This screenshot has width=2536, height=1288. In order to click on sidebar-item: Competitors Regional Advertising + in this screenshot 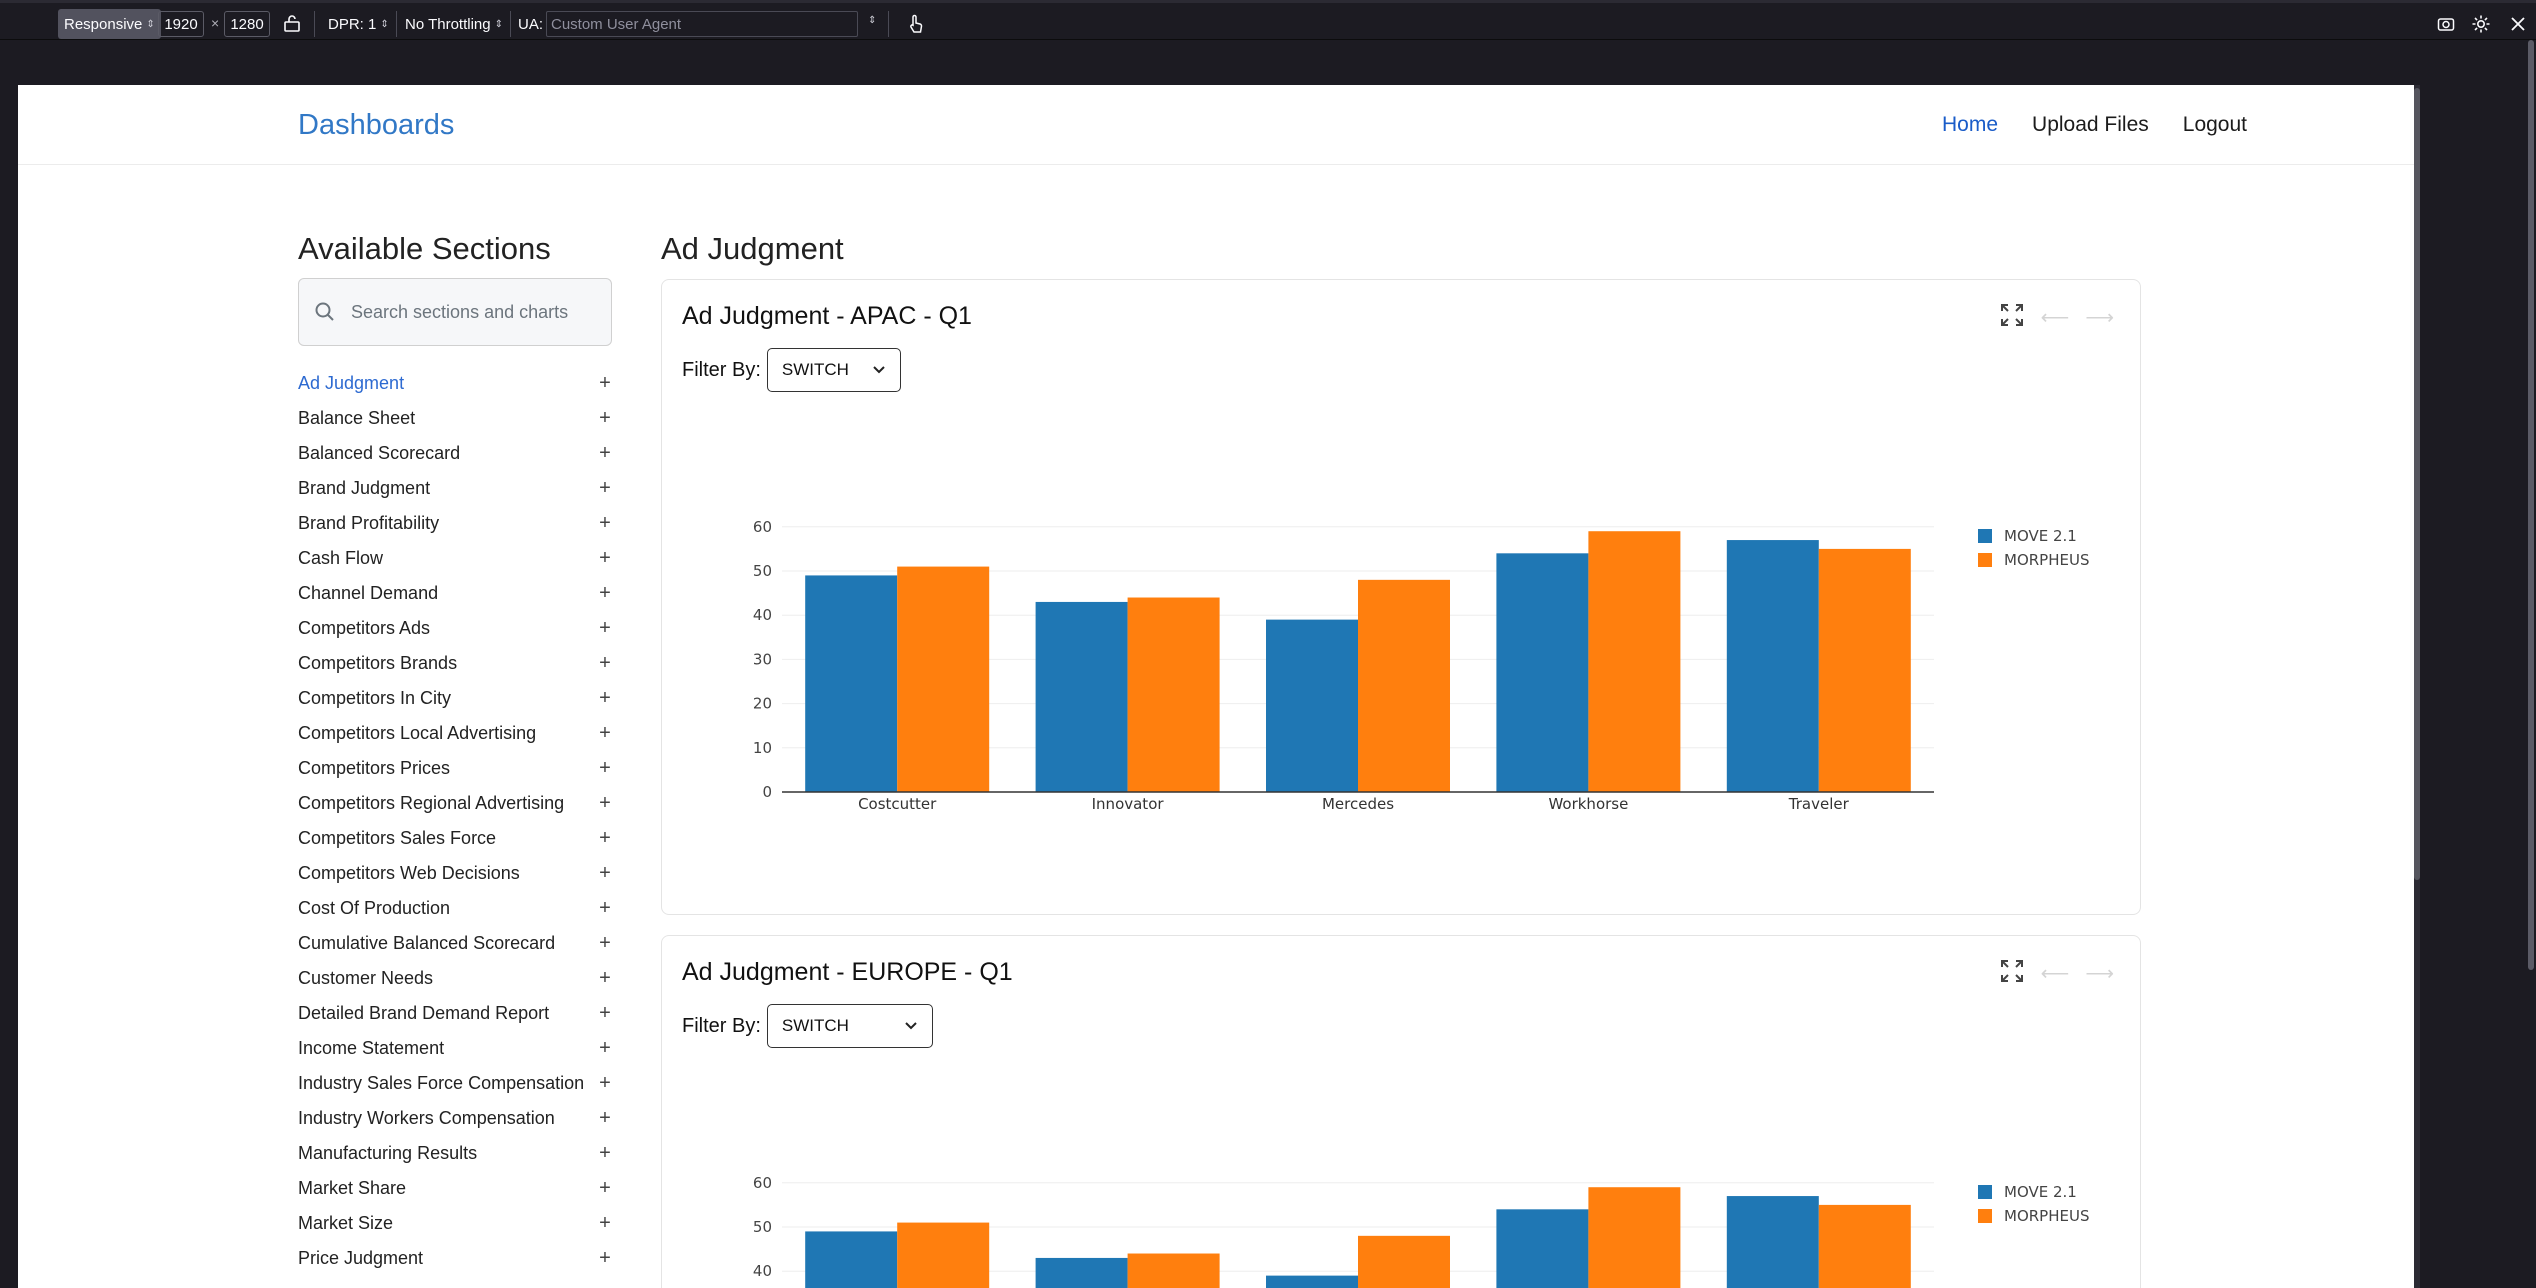, I will do `click(455, 803)`.